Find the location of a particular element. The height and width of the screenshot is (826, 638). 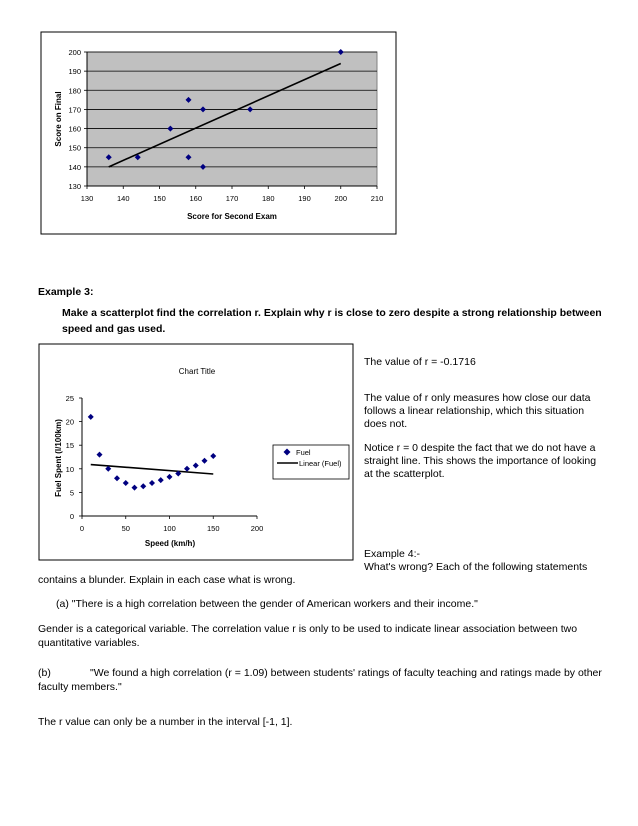

chart2-ytick-label: 5 is located at coordinates (72, 492).